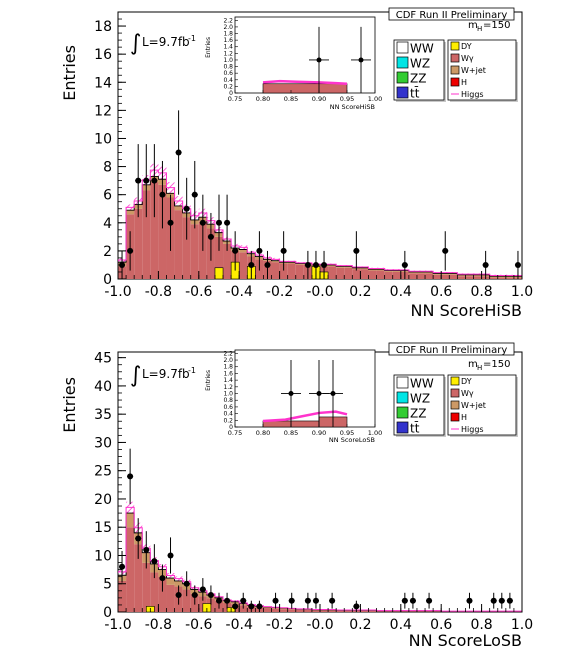  I want to click on y-tick-label: 40, so click(103, 387).